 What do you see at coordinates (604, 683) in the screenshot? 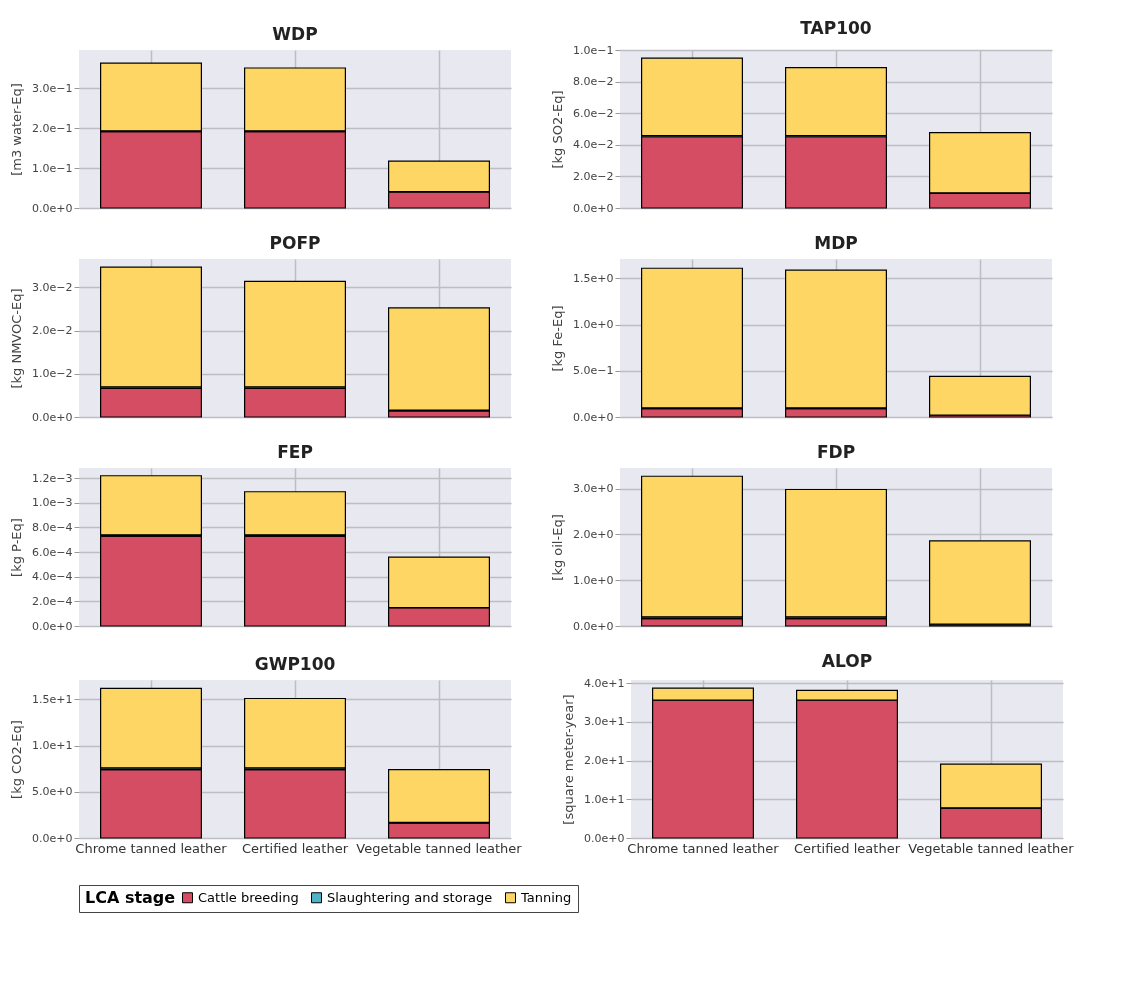
I see `y-tick-label: 4.0e+1` at bounding box center [604, 683].